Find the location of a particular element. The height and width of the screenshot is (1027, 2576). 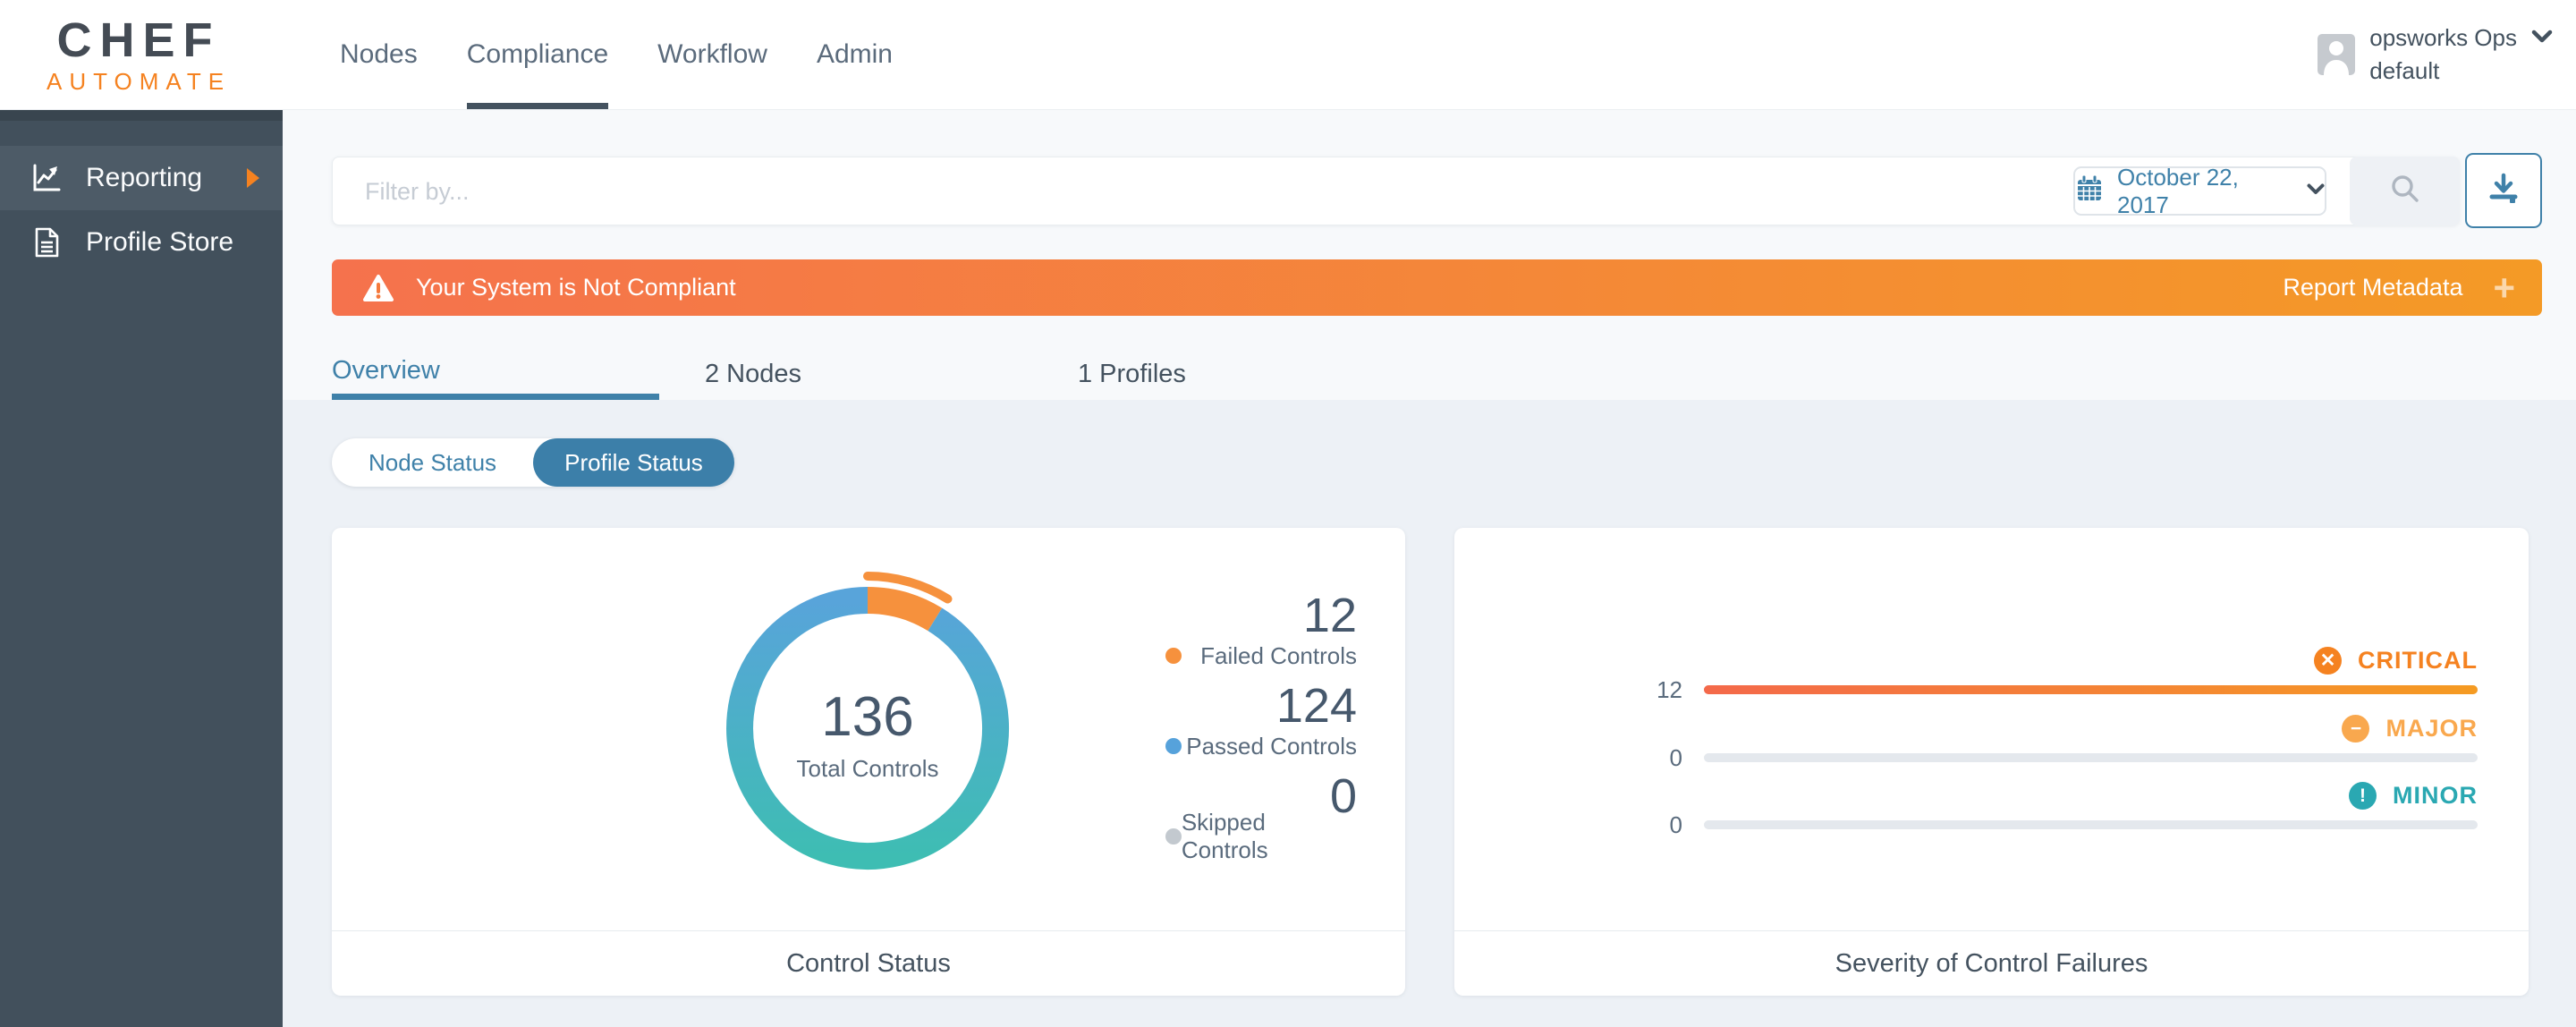

card-title: Severity of Control Failures is located at coordinates (1991, 963).